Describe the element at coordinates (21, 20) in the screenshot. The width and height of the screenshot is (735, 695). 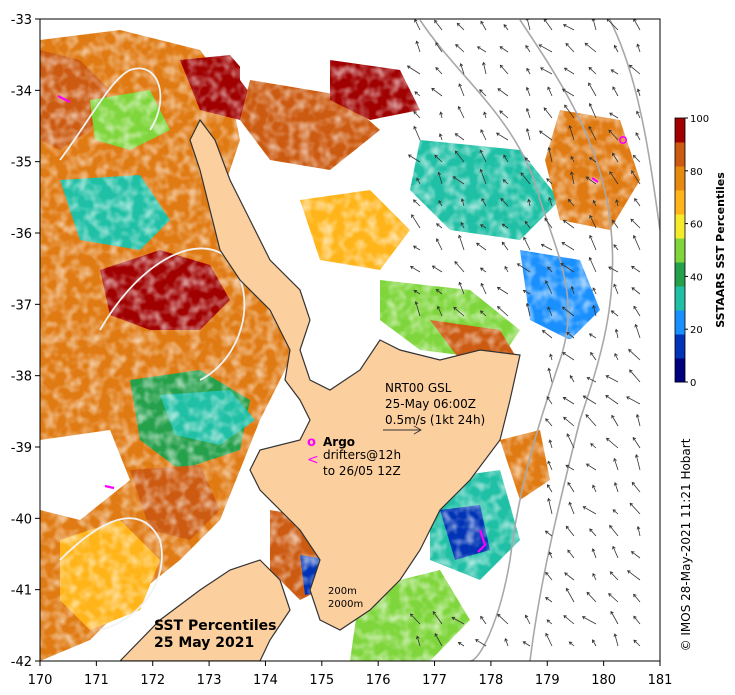
I see `lat-tick-label: -33` at that location.